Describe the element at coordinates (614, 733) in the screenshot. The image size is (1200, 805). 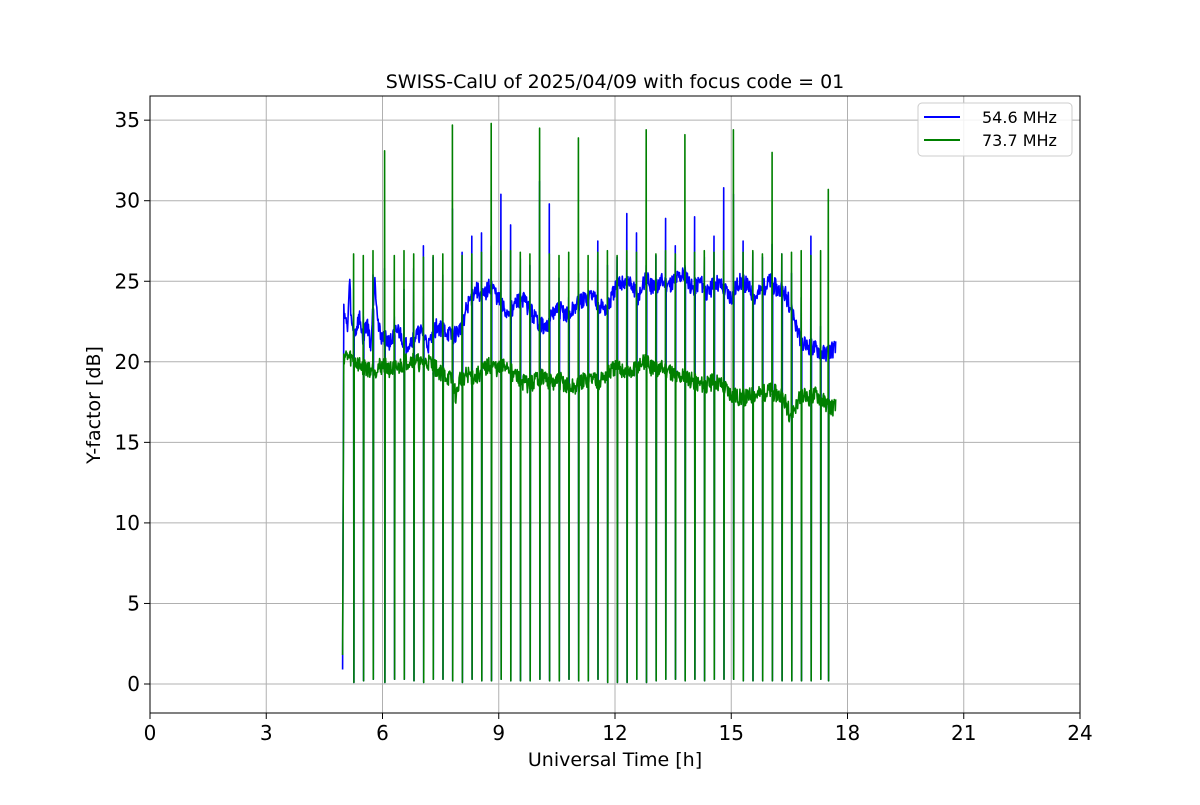
I see `x-tick-label: 12` at that location.